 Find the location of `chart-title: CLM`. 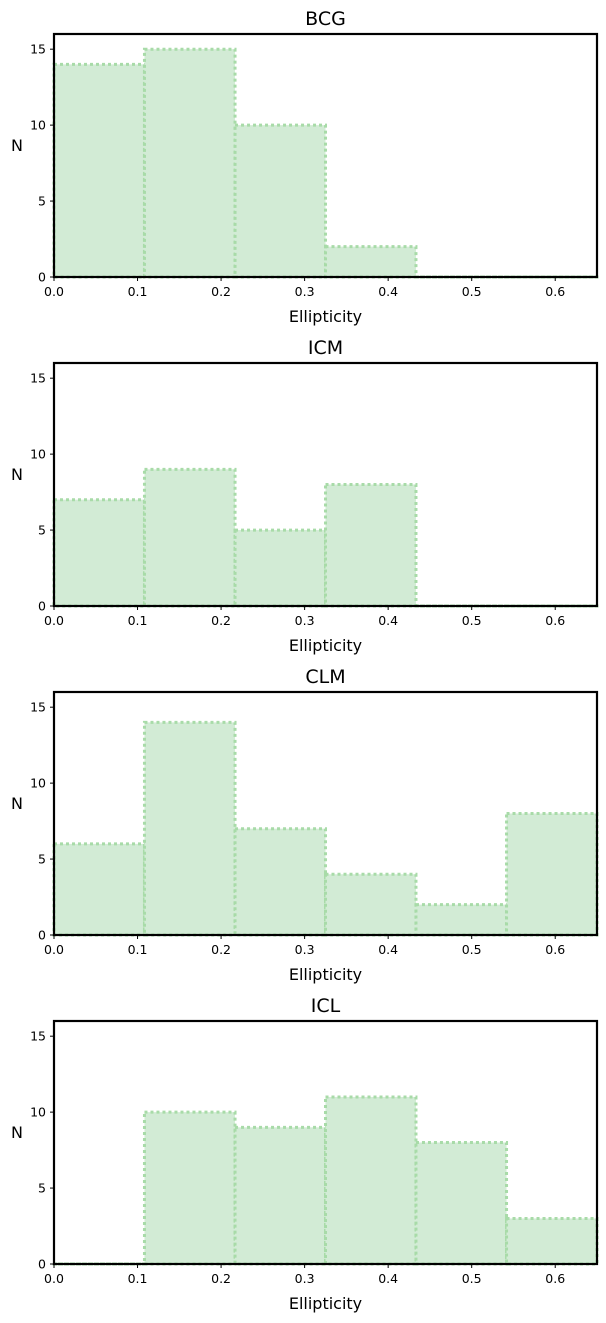

chart-title: CLM is located at coordinates (325, 677).